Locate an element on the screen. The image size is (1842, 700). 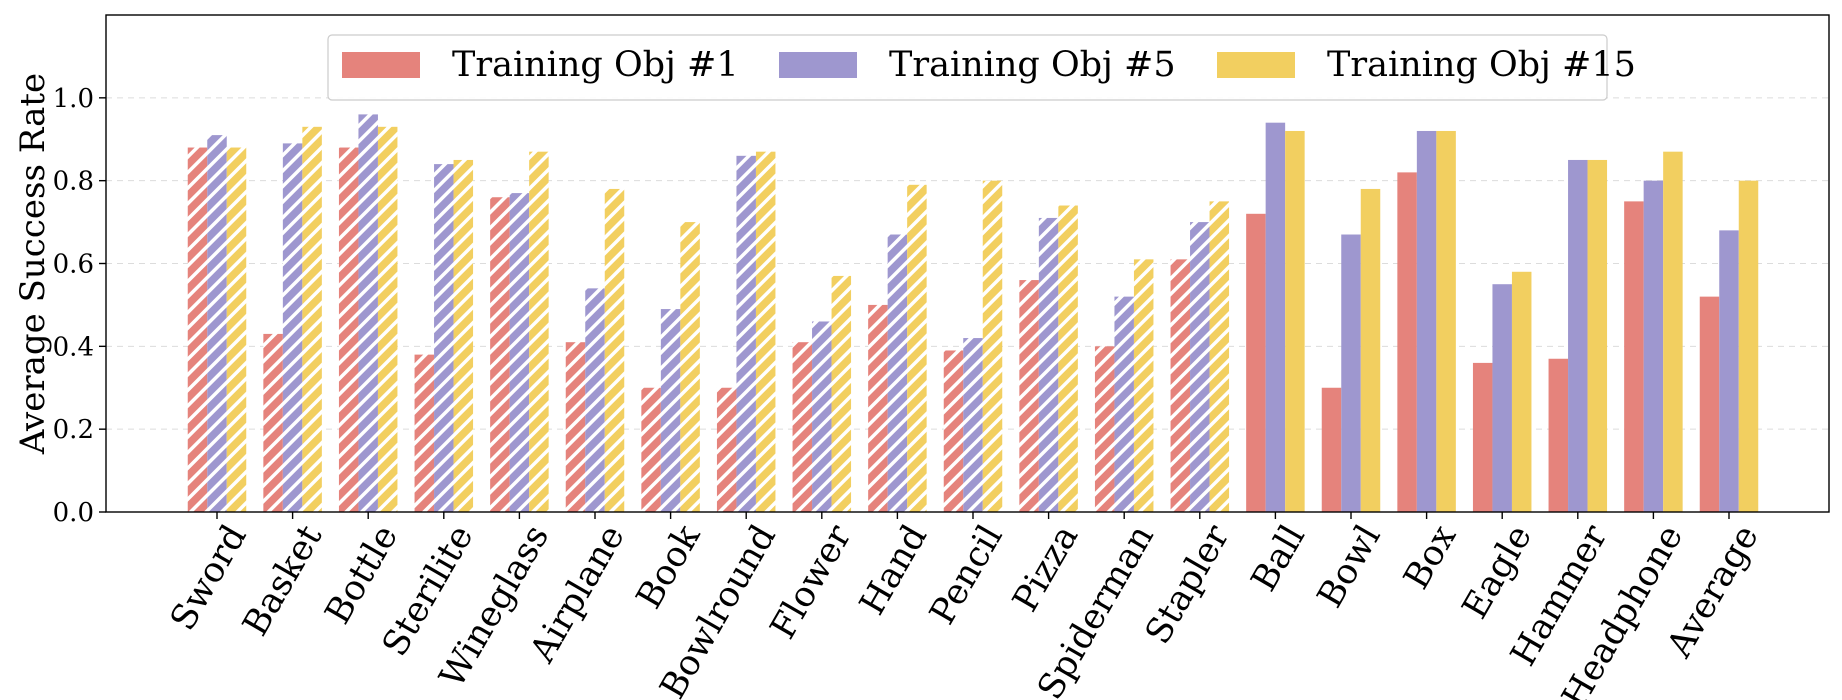
x-tick-label: Book is located at coordinates (669, 567).